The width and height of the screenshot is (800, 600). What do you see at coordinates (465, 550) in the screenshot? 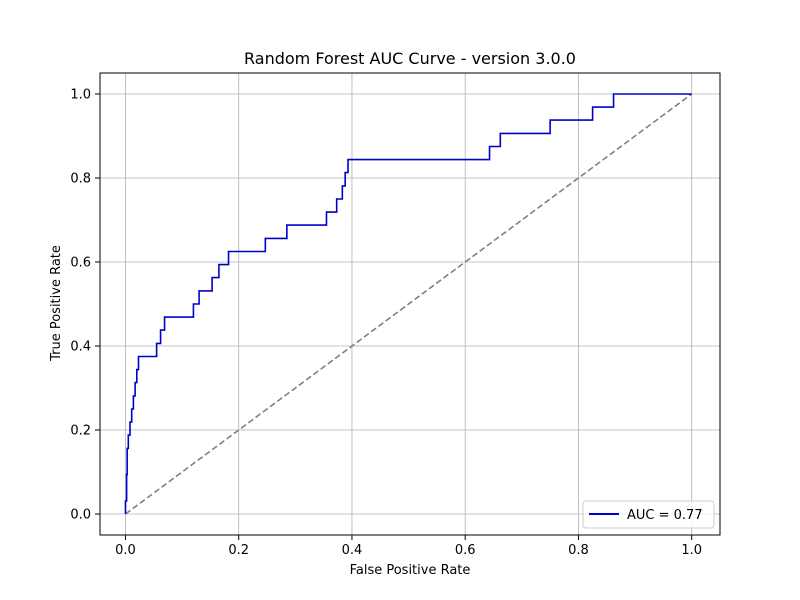
I see `x-tick-label: 0.6` at bounding box center [465, 550].